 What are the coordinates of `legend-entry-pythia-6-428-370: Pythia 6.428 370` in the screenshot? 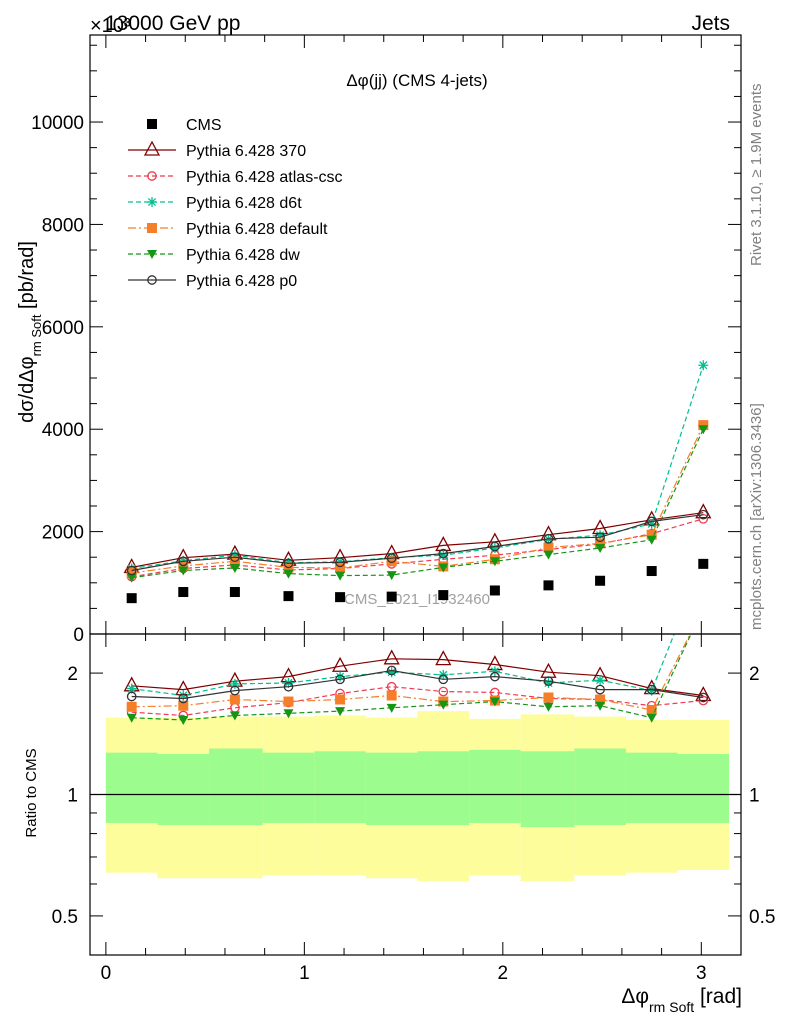 It's located at (217, 150).